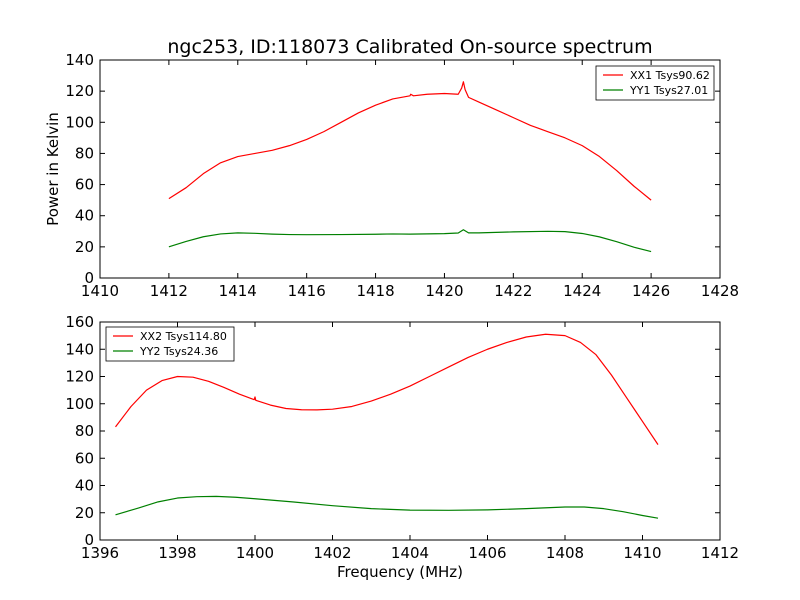 The image size is (800, 600). I want to click on x-tick-label: 1404, so click(410, 553).